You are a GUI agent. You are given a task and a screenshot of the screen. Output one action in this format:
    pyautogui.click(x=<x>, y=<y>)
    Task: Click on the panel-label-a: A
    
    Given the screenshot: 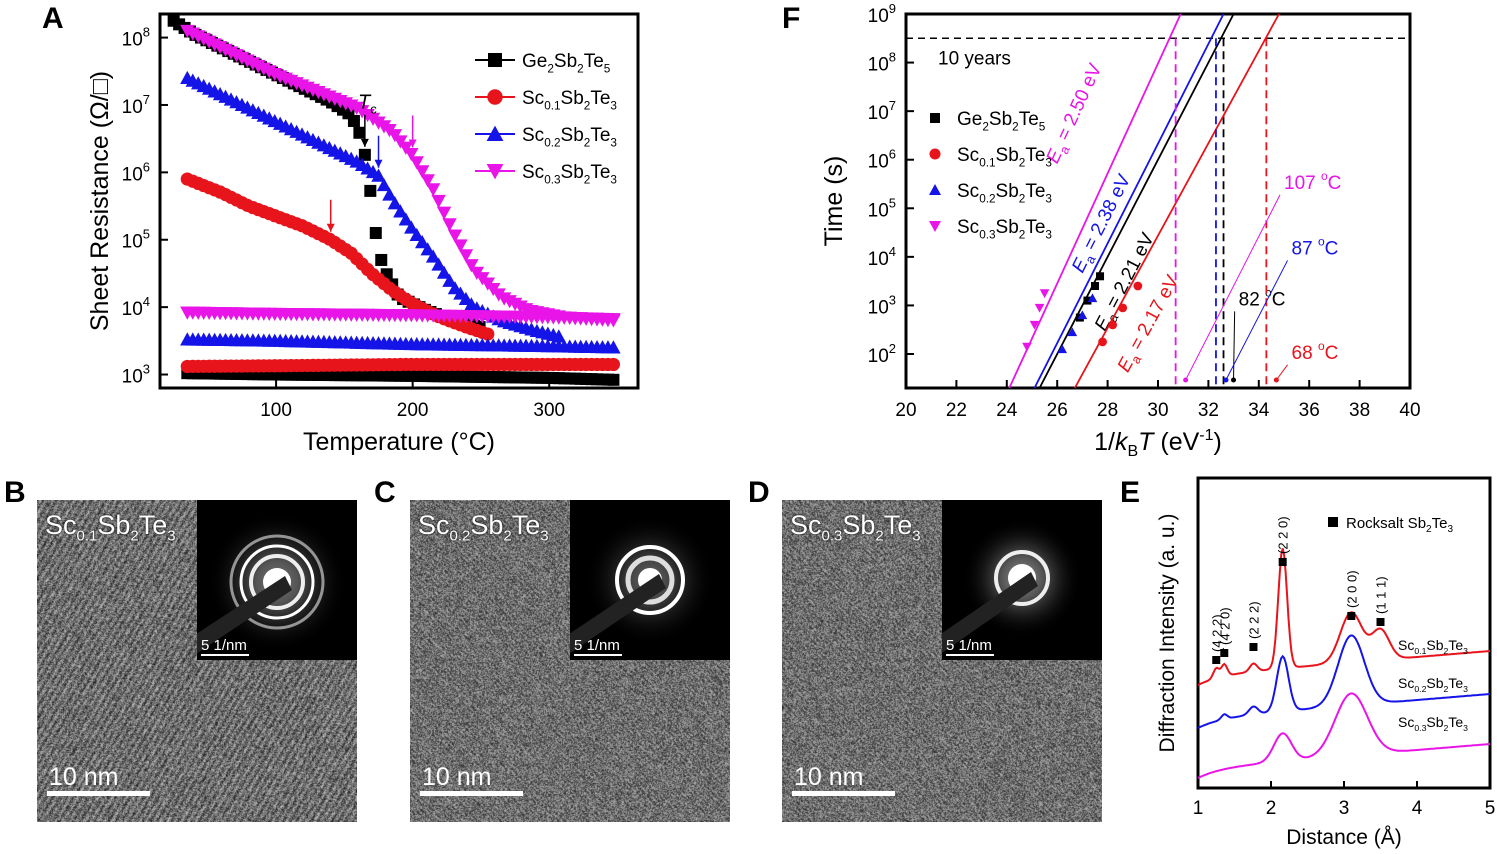 What is the action you would take?
    pyautogui.click(x=53, y=18)
    